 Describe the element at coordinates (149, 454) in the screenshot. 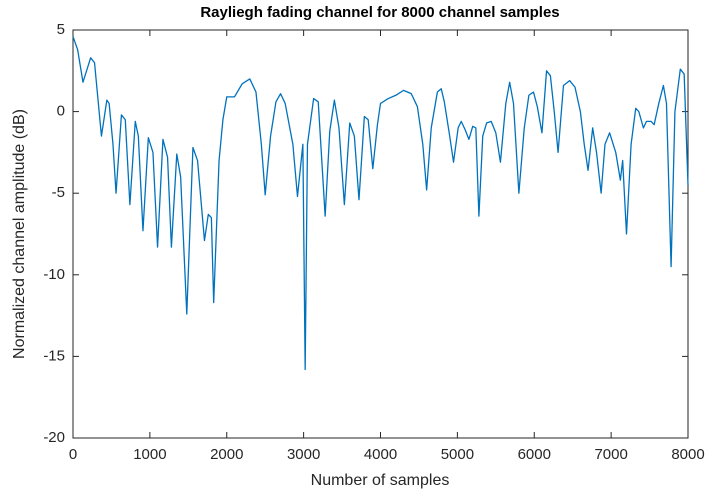

I see `x-tick-label: 1000` at that location.